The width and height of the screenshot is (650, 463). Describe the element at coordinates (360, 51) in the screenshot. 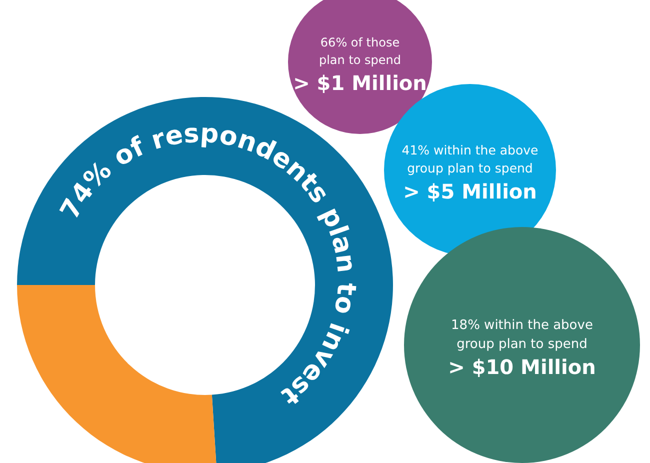

I see `text: 66% of those plan to spend` at that location.